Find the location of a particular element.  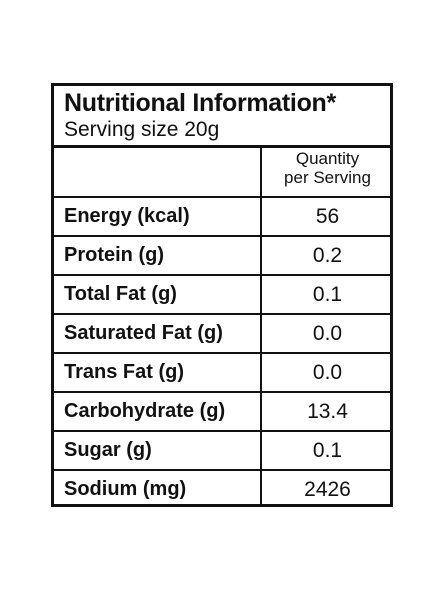

table-row: Energy (kcal) 56 is located at coordinates (222, 217).